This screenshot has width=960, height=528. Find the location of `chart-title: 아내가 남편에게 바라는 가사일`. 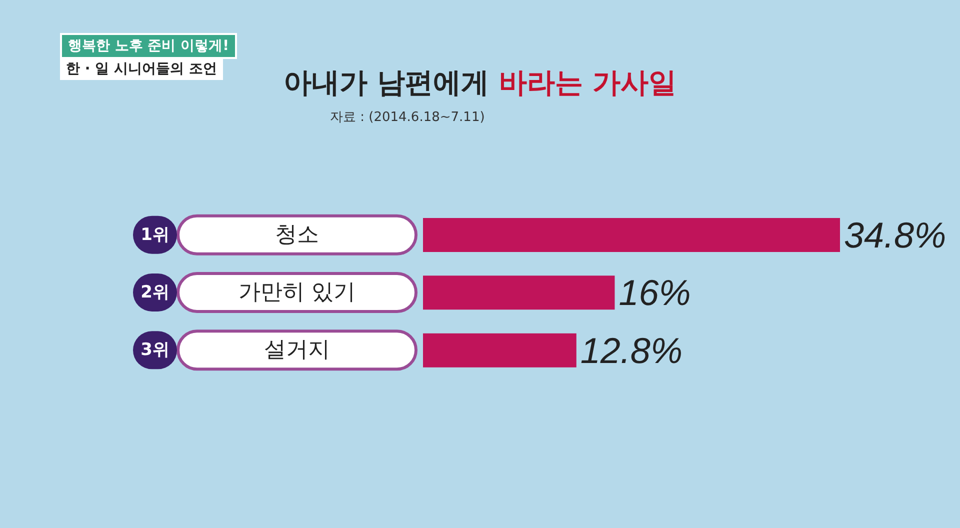

chart-title: 아내가 남편에게 바라는 가사일 is located at coordinates (480, 82).